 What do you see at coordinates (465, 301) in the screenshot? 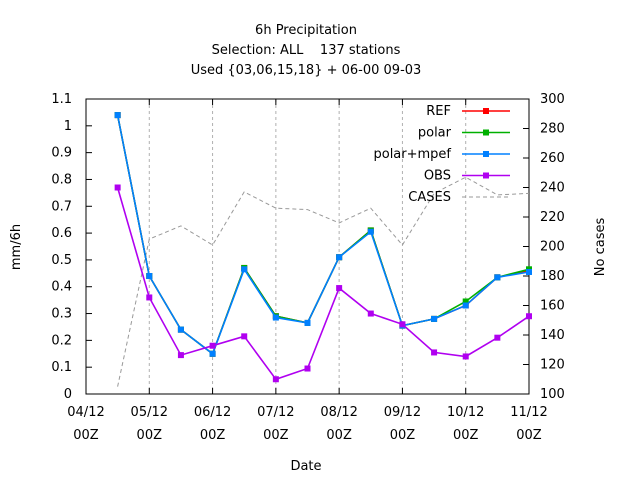
I see `data-point-polar` at bounding box center [465, 301].